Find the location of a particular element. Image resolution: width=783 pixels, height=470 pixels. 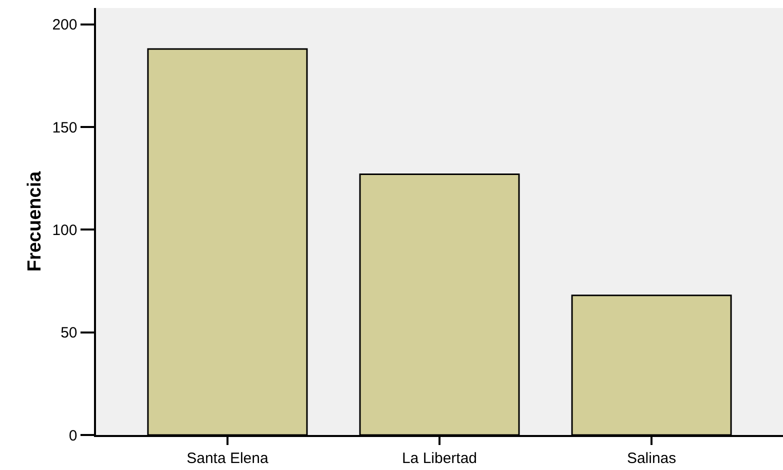

y-tick-label: 0 is located at coordinates (73, 435).